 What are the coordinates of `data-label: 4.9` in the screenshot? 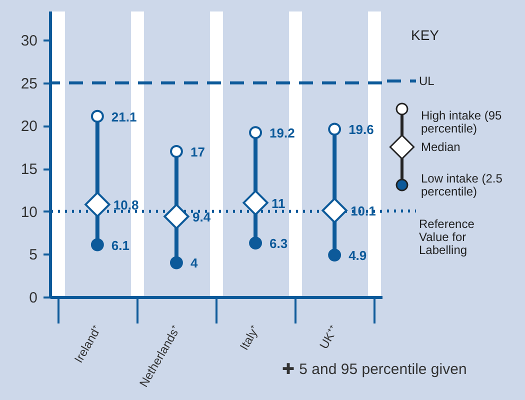 It's located at (357, 256).